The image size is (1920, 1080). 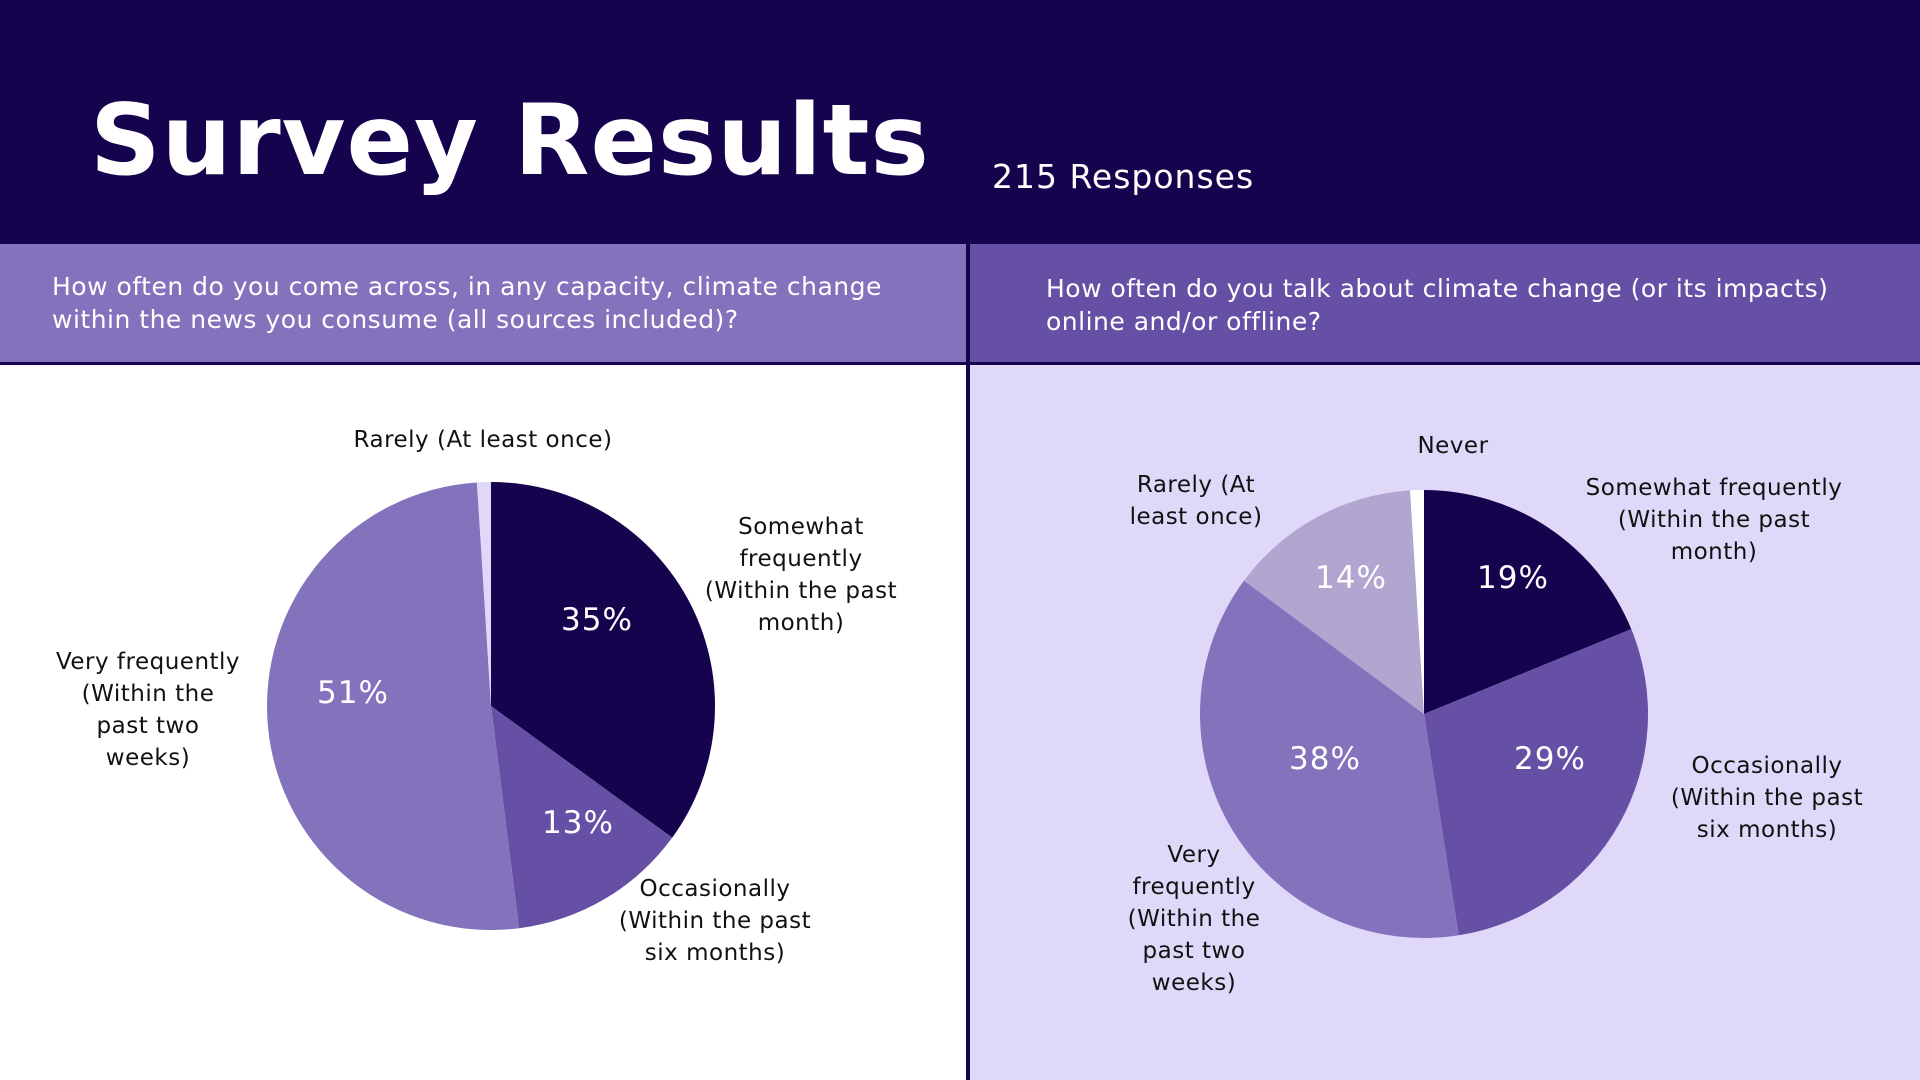 I want to click on slice-value-label: 13%, so click(x=578, y=823).